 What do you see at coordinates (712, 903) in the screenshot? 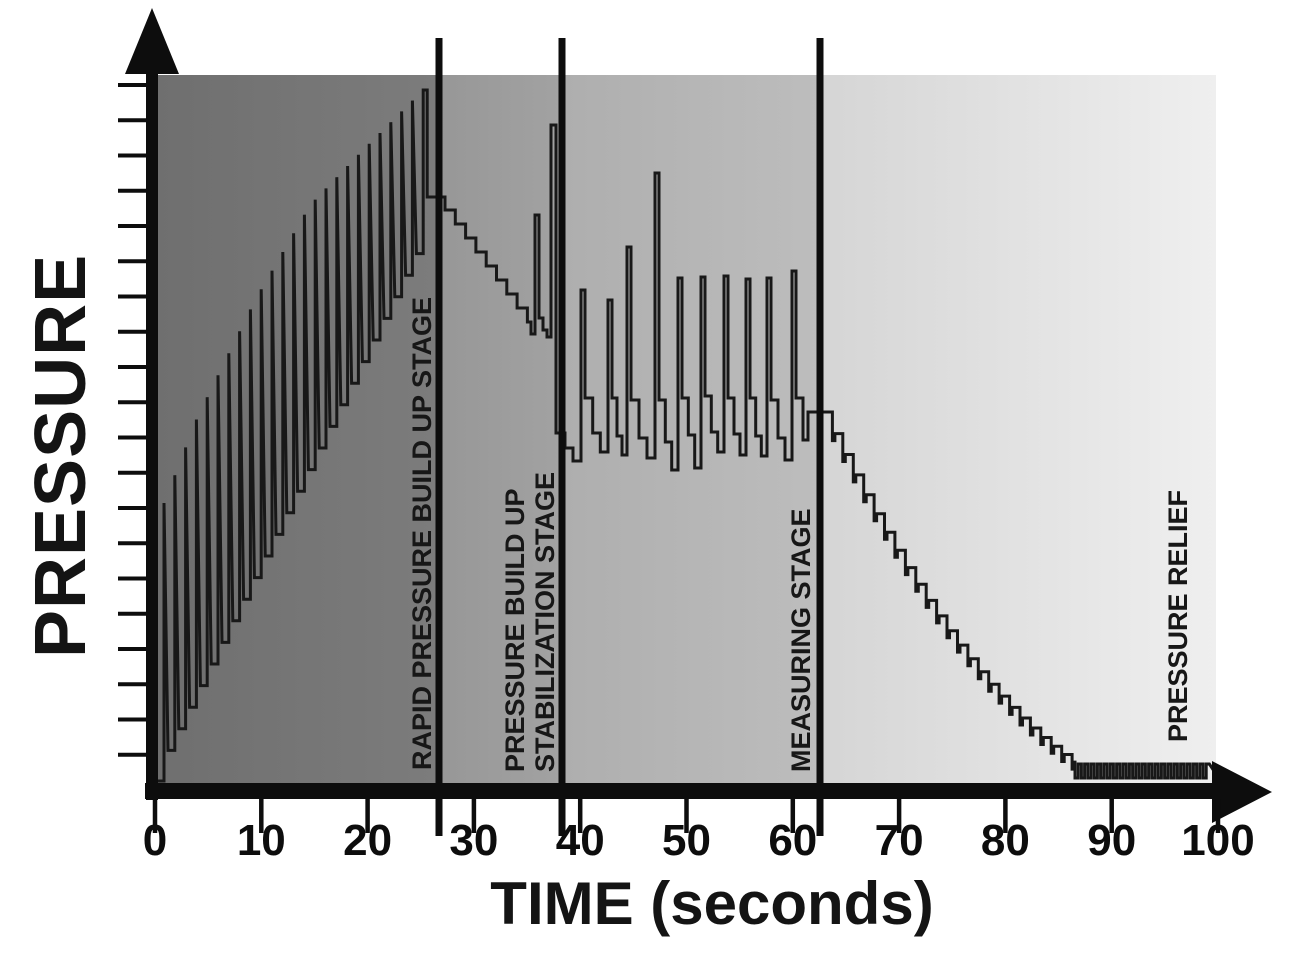
I see `x-axis-title: TIME (seconds)` at bounding box center [712, 903].